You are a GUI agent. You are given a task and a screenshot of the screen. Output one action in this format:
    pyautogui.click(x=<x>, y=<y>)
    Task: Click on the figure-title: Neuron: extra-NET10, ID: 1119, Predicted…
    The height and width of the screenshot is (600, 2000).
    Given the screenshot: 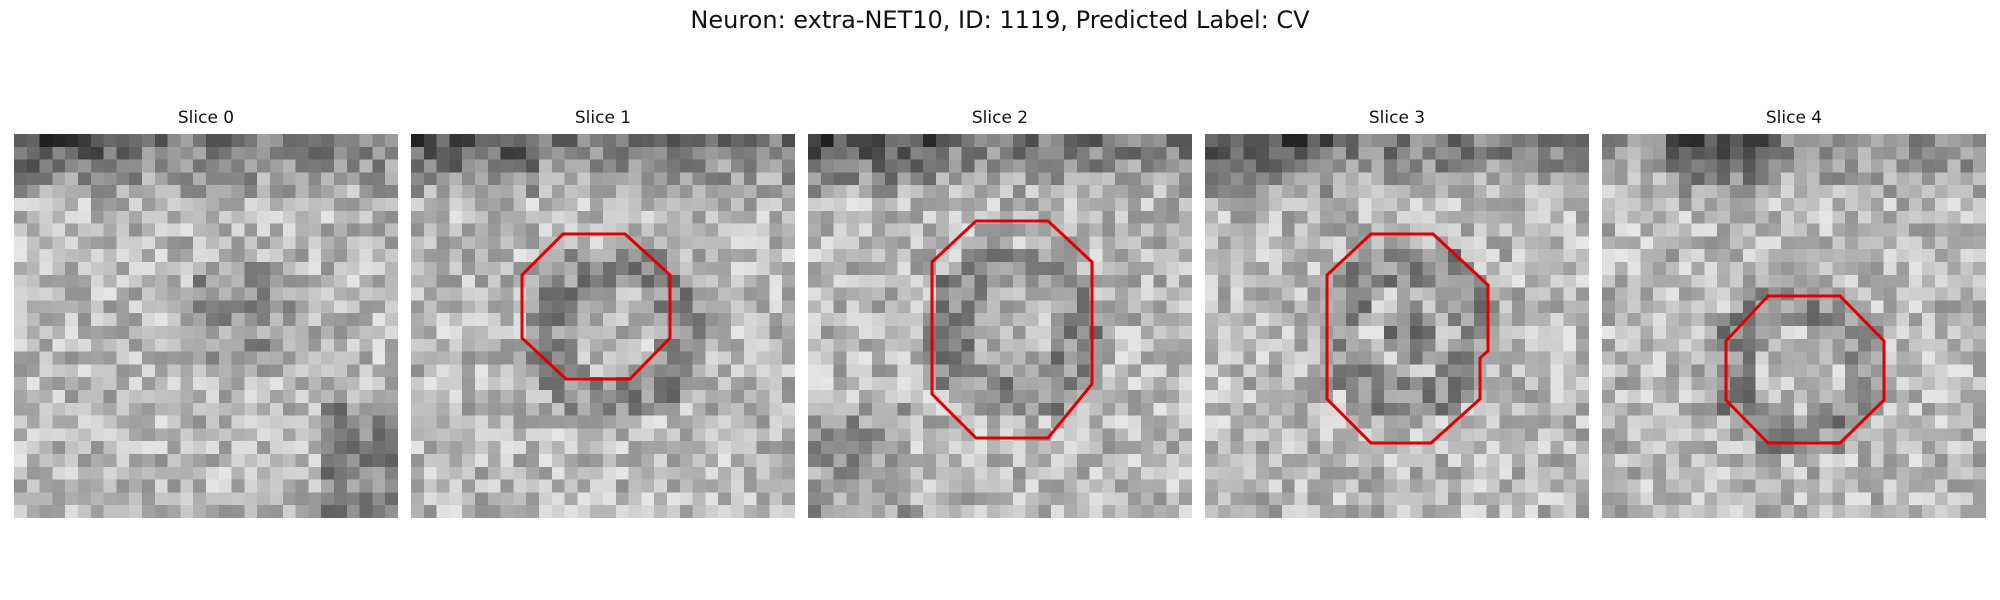 What is the action you would take?
    pyautogui.click(x=1000, y=20)
    